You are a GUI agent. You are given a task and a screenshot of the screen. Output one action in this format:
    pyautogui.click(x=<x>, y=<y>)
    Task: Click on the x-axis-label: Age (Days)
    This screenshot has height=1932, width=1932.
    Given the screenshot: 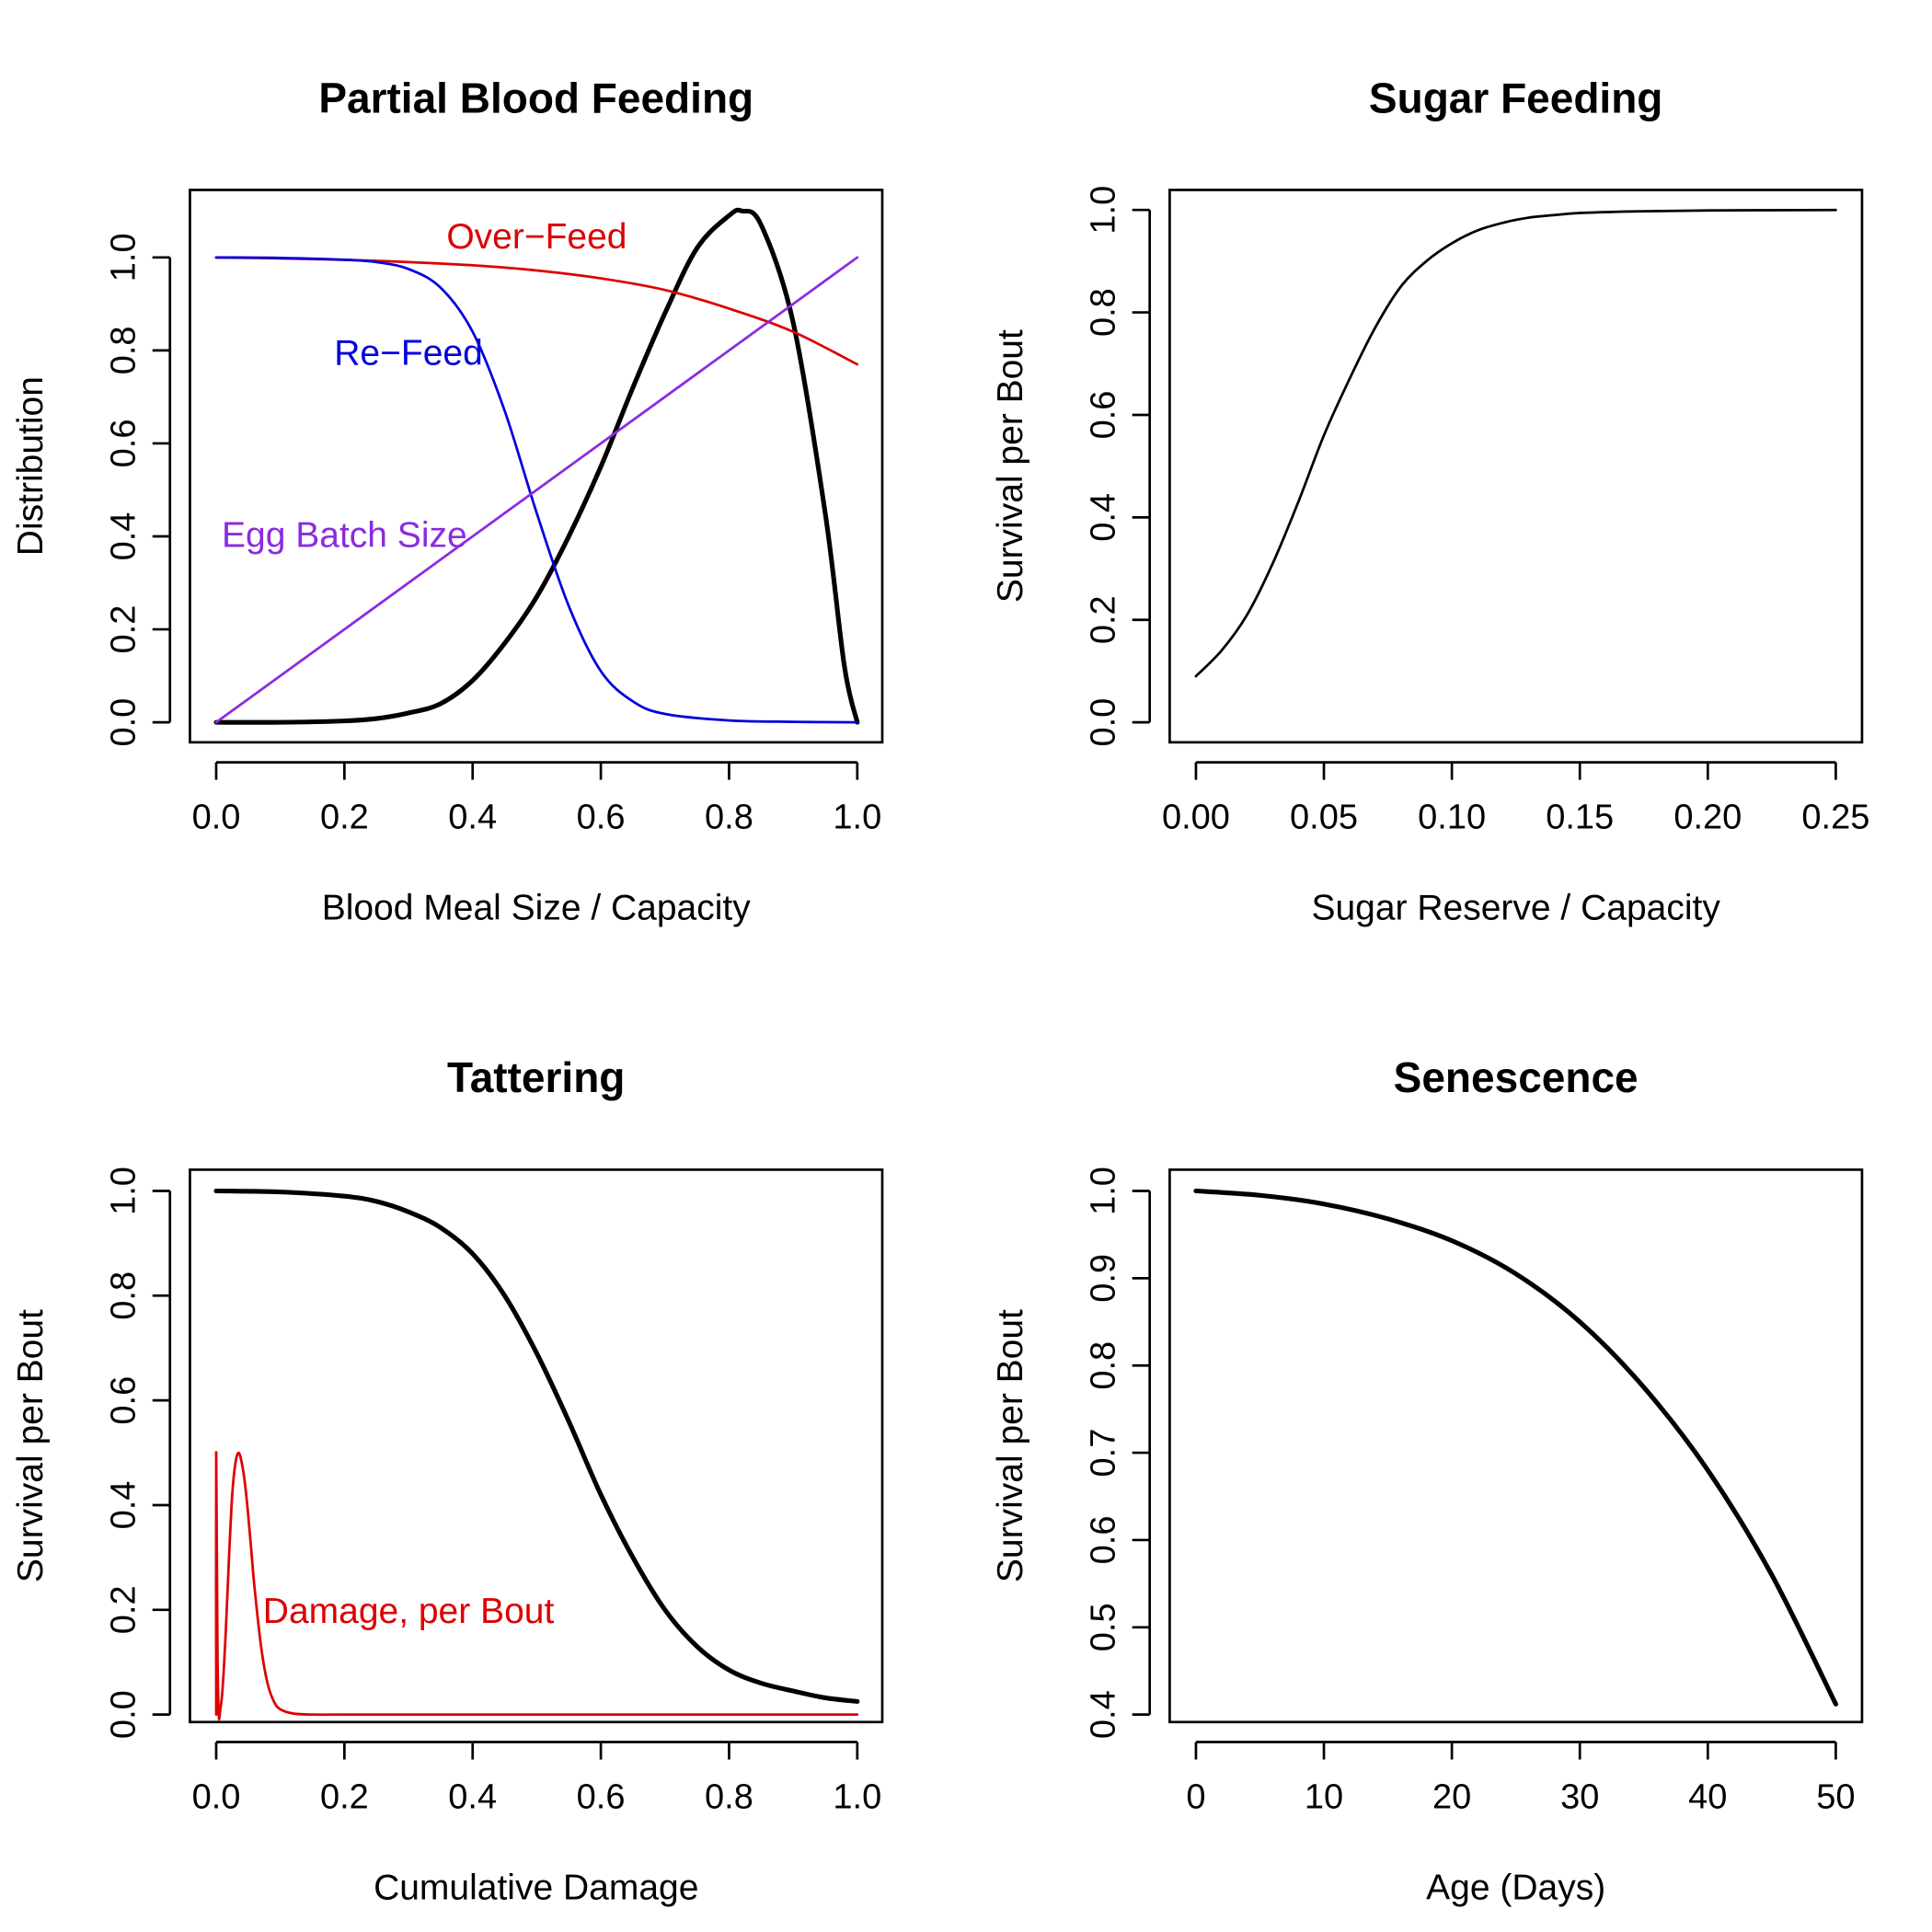 What is the action you would take?
    pyautogui.click(x=1515, y=1888)
    